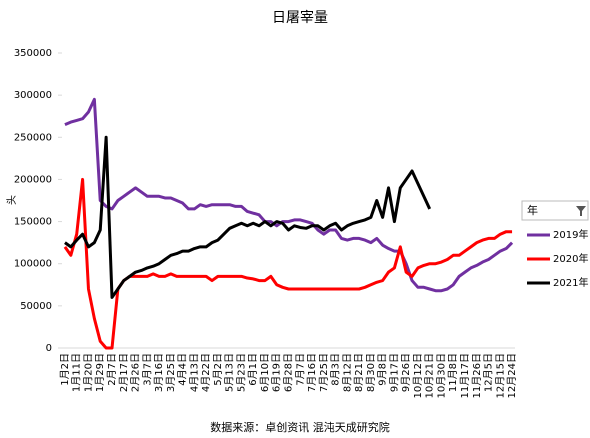 The image size is (590, 438). Describe the element at coordinates (265, 372) in the screenshot. I see `x-tick-label: 6月10日` at that location.